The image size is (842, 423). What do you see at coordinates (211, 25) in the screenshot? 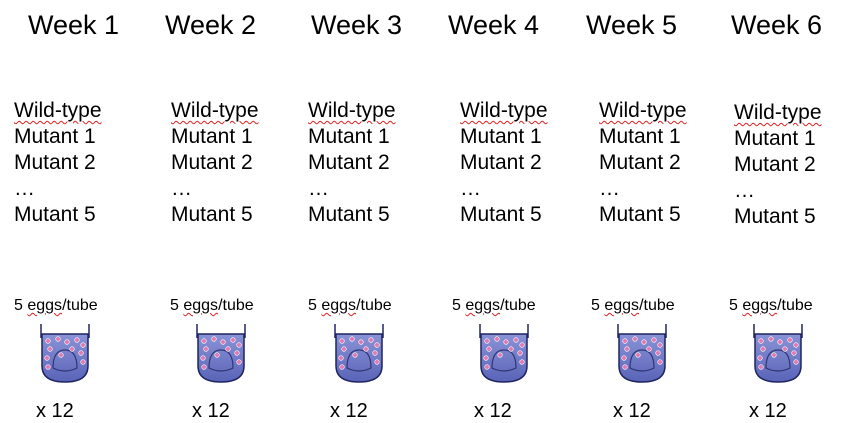
I see `week-title: Week 2` at bounding box center [211, 25].